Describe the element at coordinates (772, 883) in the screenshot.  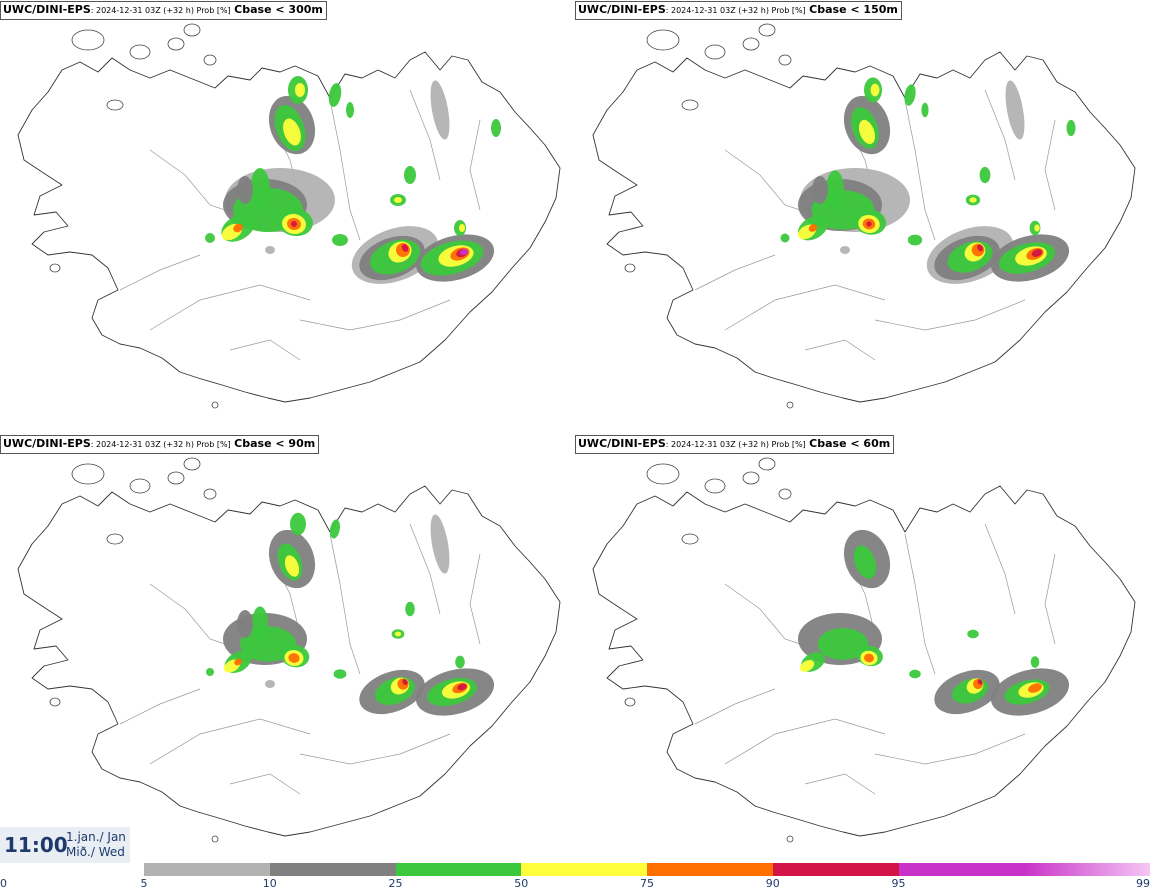
I see `colorbar-tick-label: 90` at that location.